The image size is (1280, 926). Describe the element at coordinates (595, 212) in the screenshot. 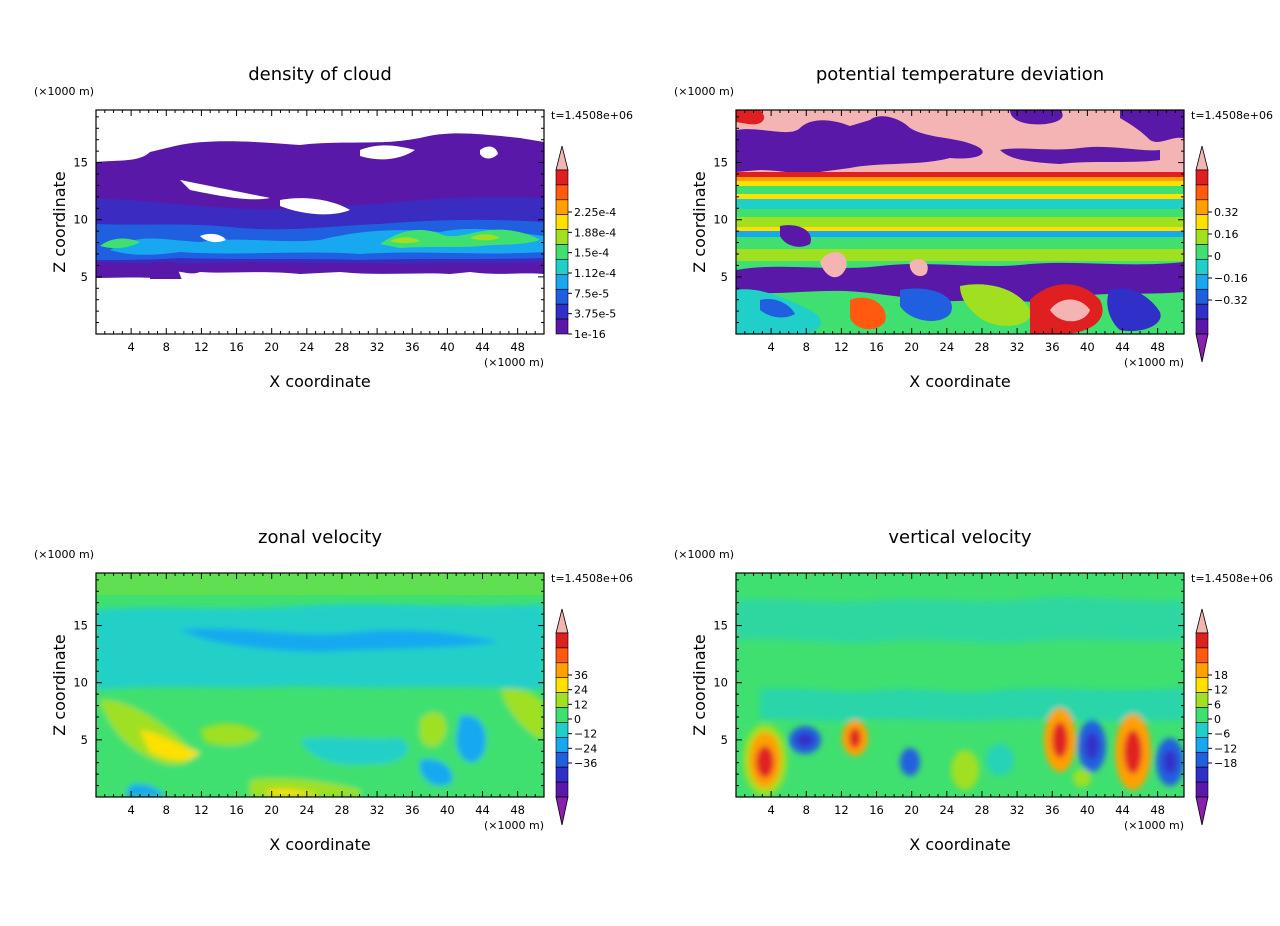

I see `colorbar-label: 2.25e-4` at that location.